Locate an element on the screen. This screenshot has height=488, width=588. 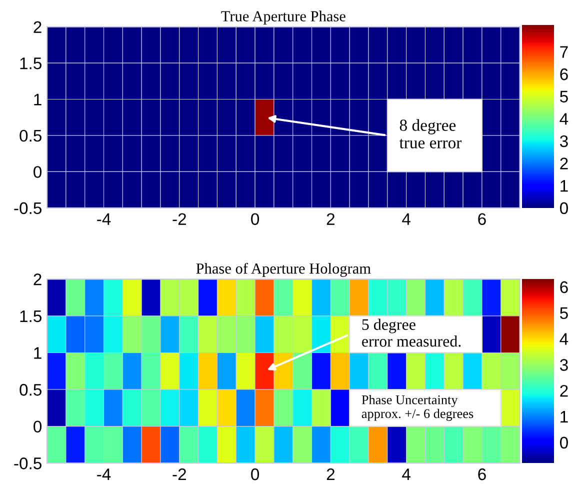
color-bar-label: 7 is located at coordinates (564, 52).